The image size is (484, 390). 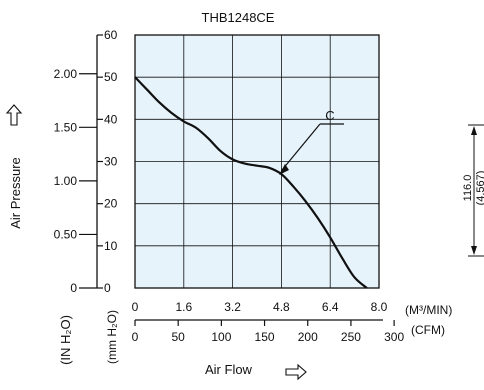 I want to click on chart-title: THB1248CE, so click(x=238, y=17).